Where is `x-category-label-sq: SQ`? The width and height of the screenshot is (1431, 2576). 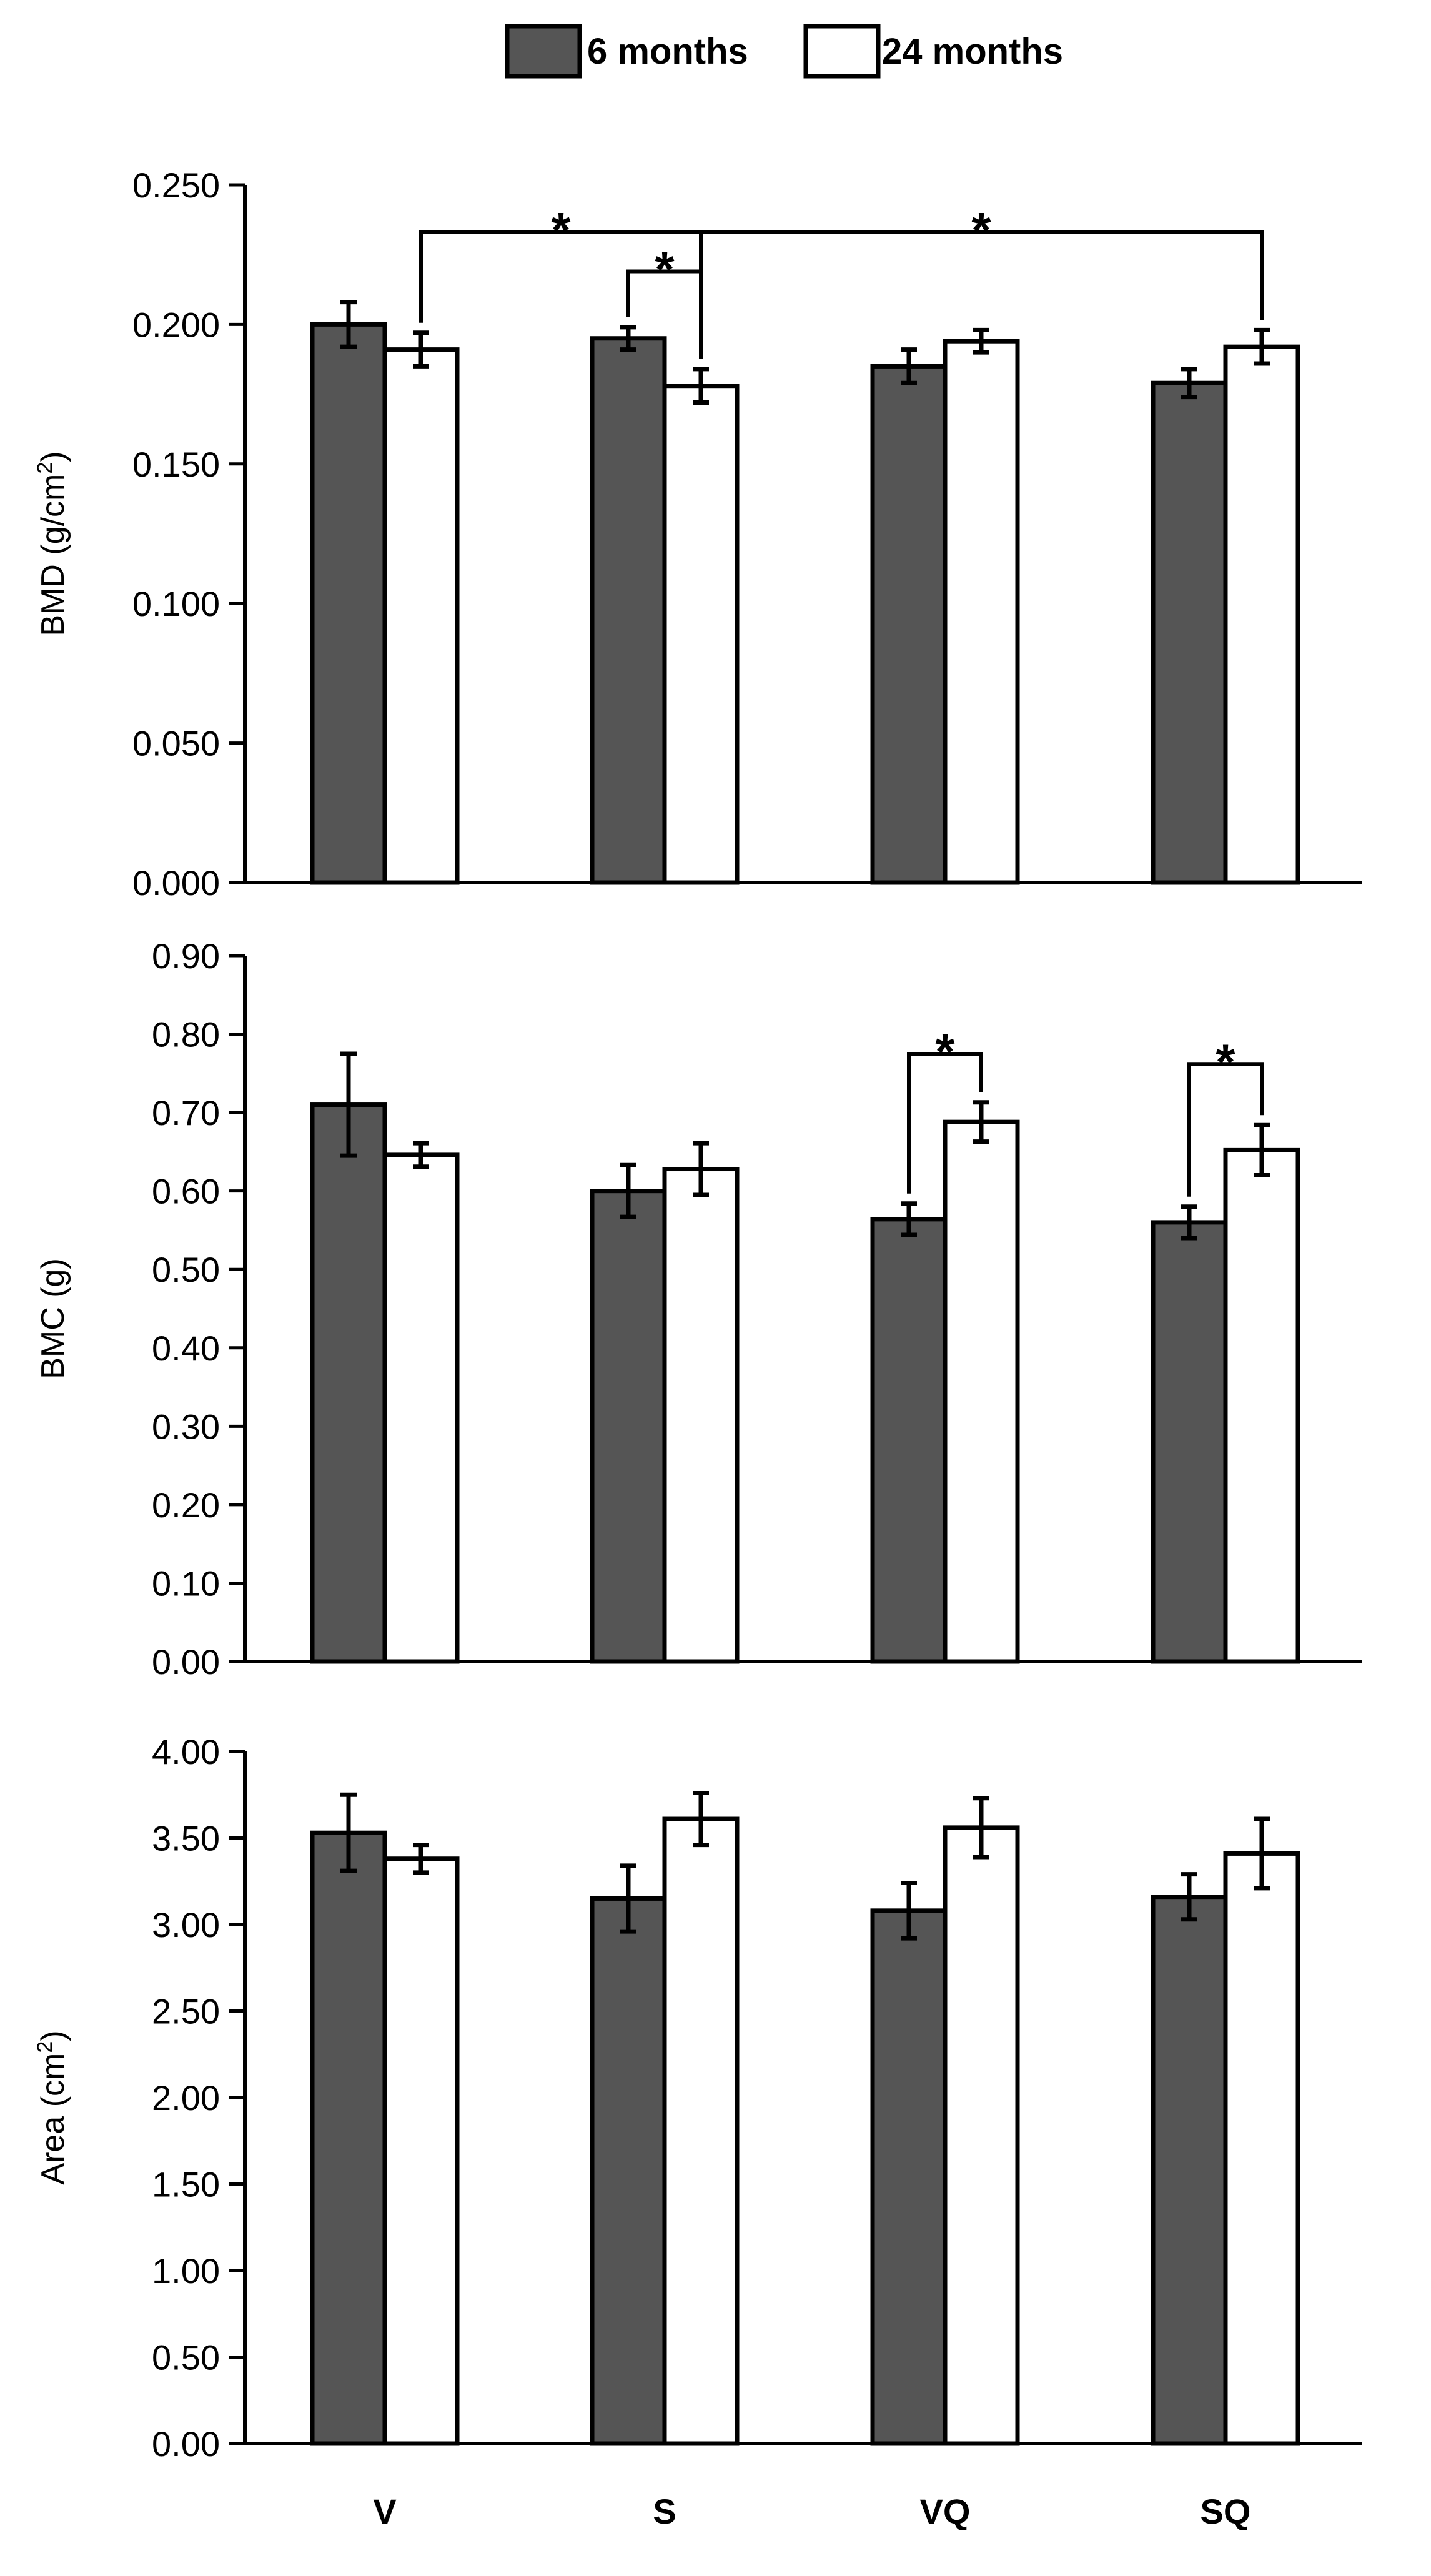 x-category-label-sq: SQ is located at coordinates (1226, 2511).